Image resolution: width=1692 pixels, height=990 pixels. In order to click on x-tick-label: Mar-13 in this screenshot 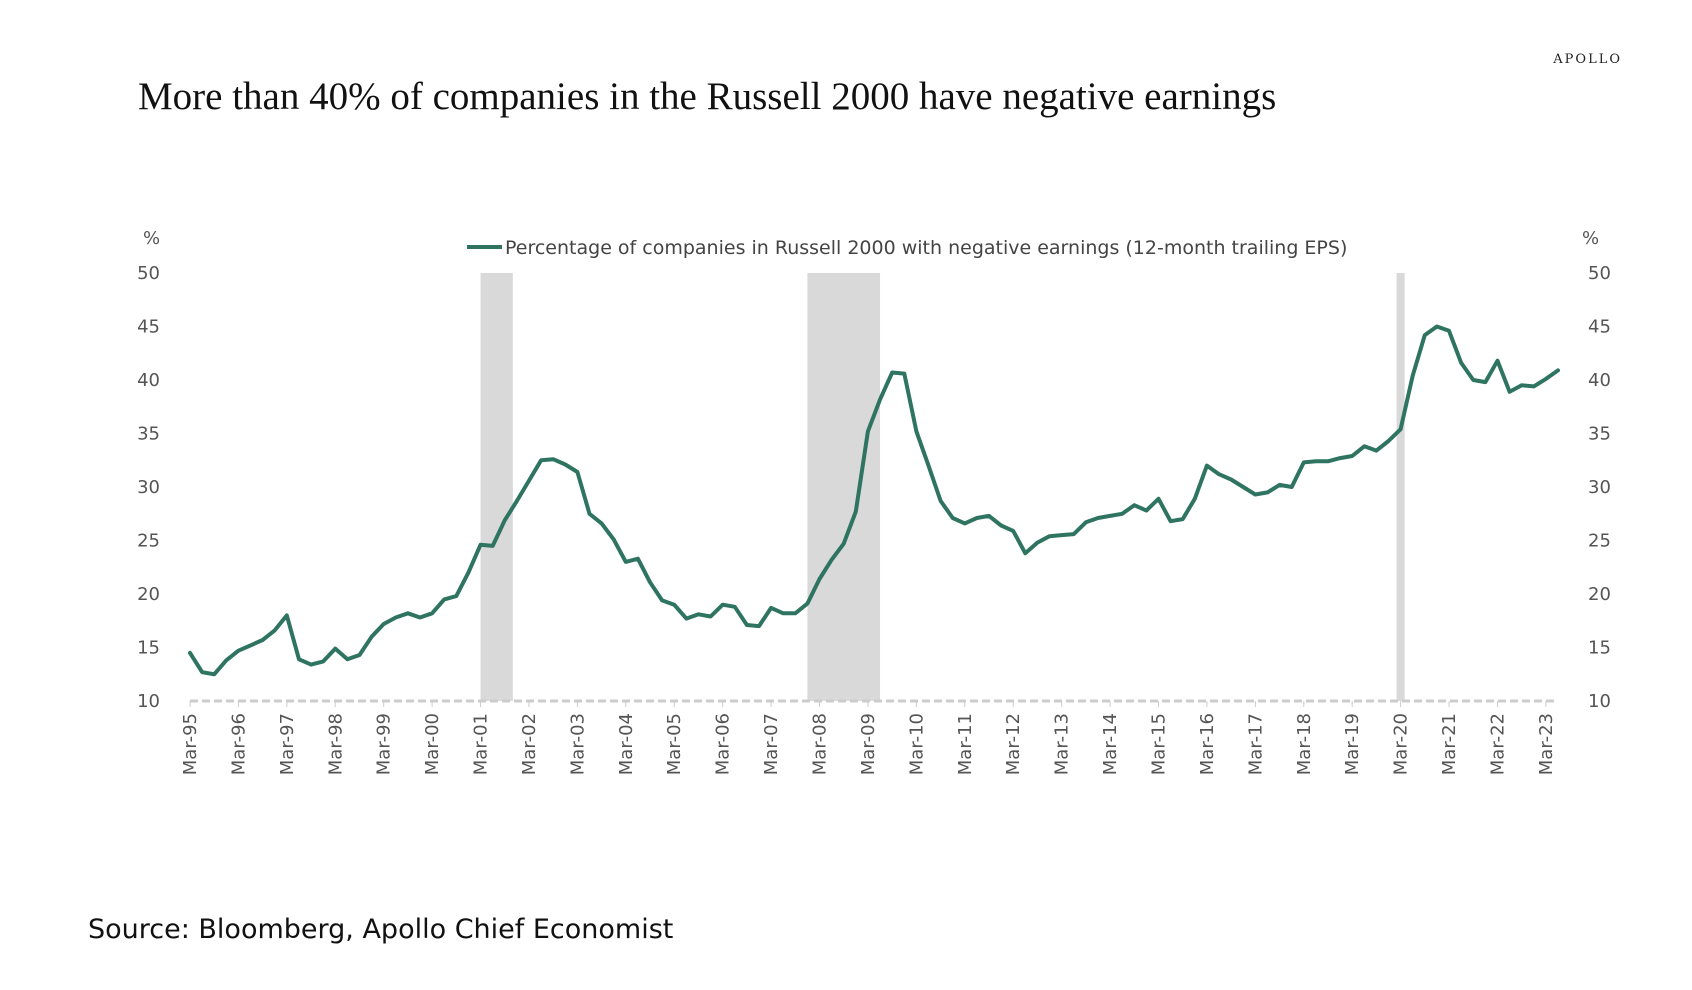, I will do `click(1062, 744)`.